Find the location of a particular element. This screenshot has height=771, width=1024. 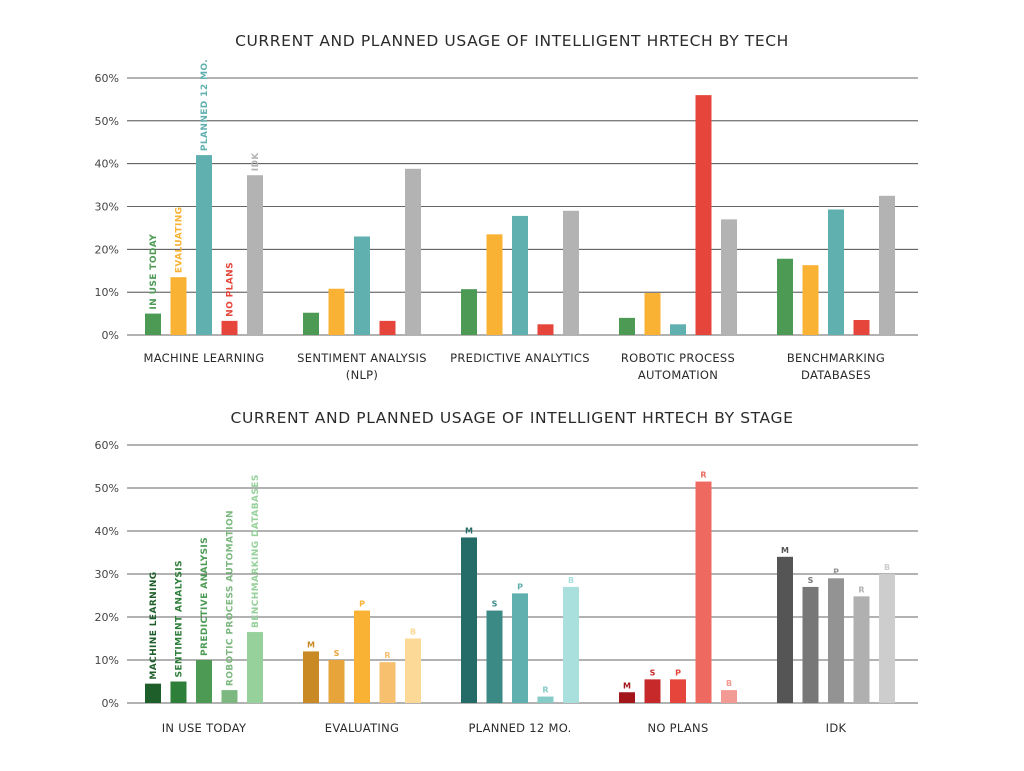

series-label: SENTIMENT ANALYSIS is located at coordinates (180, 618).